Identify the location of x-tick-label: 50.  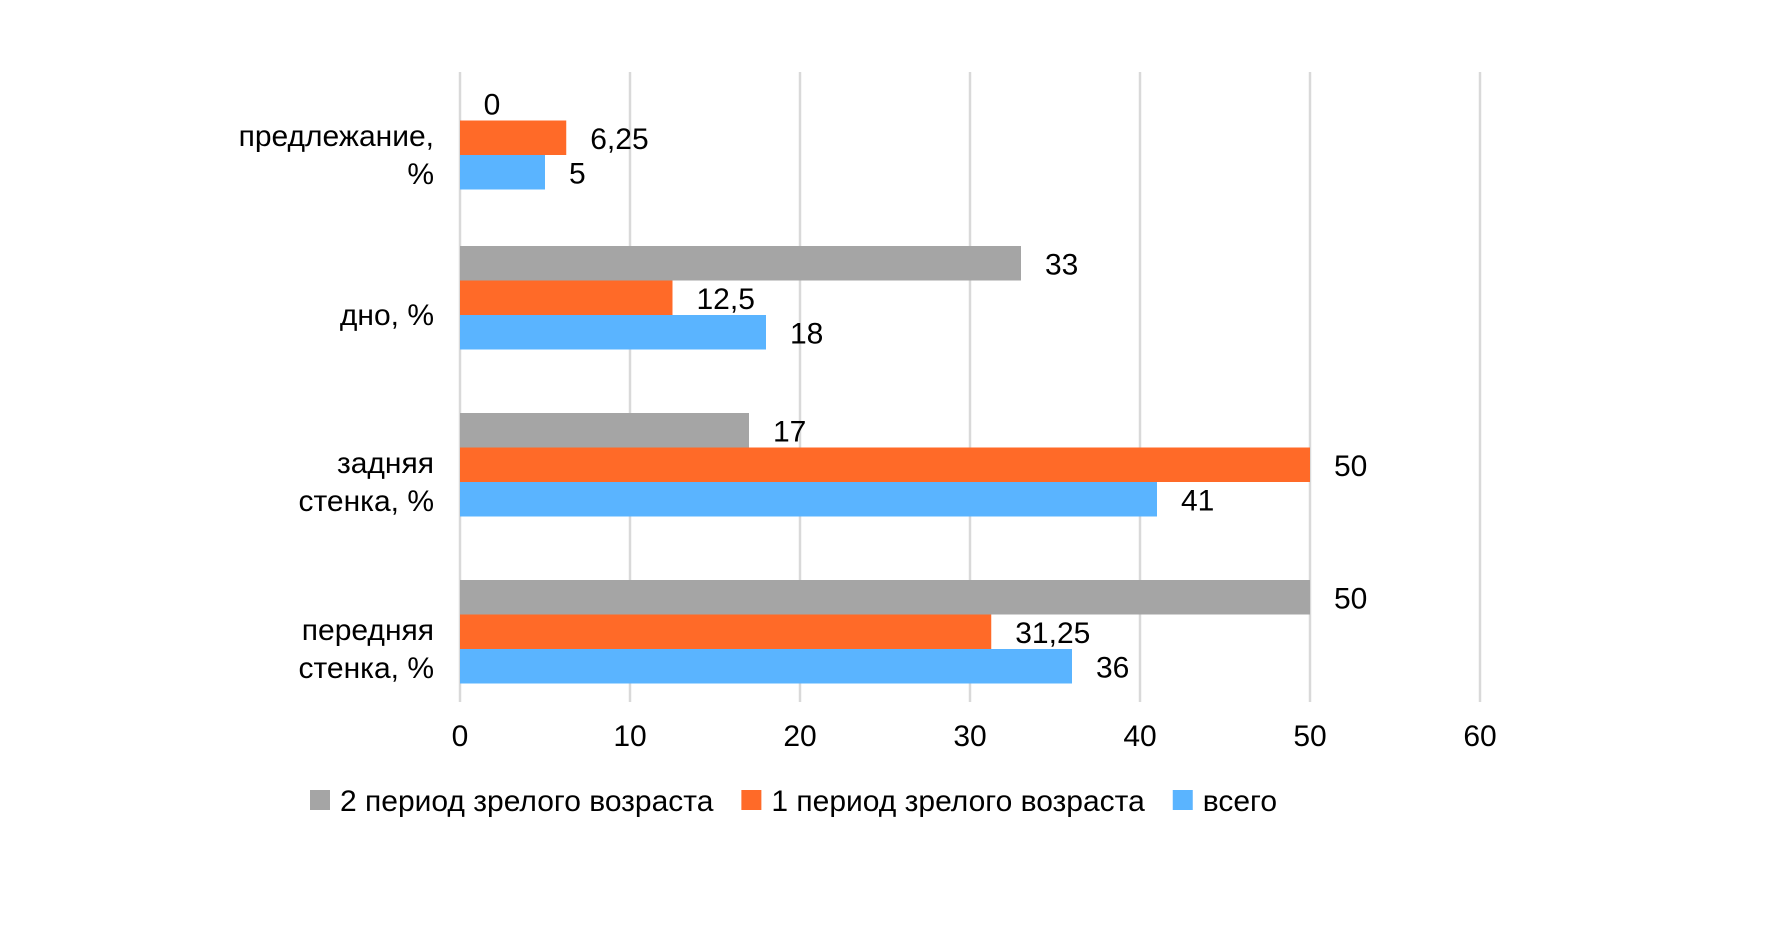
(1309, 736).